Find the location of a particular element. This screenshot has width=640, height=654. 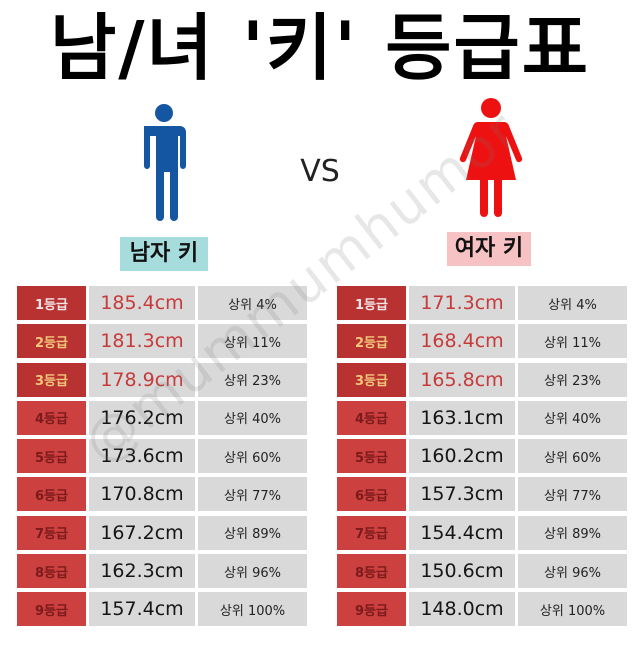

table-row: 5등급 160.2cm 상위 60% is located at coordinates (482, 456).